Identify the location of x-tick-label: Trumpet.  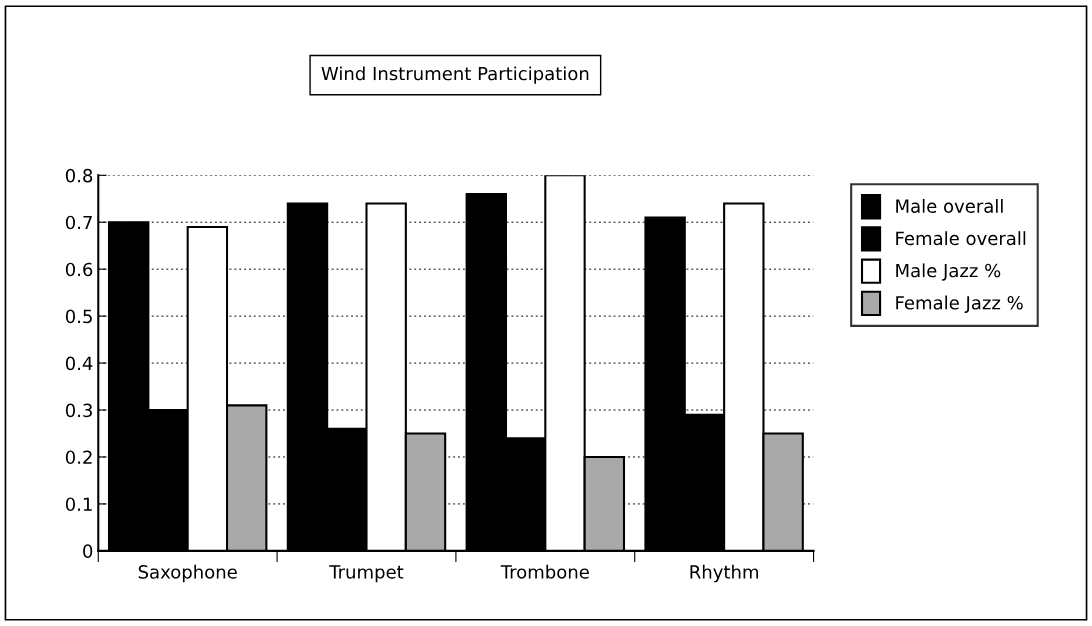
(366, 574).